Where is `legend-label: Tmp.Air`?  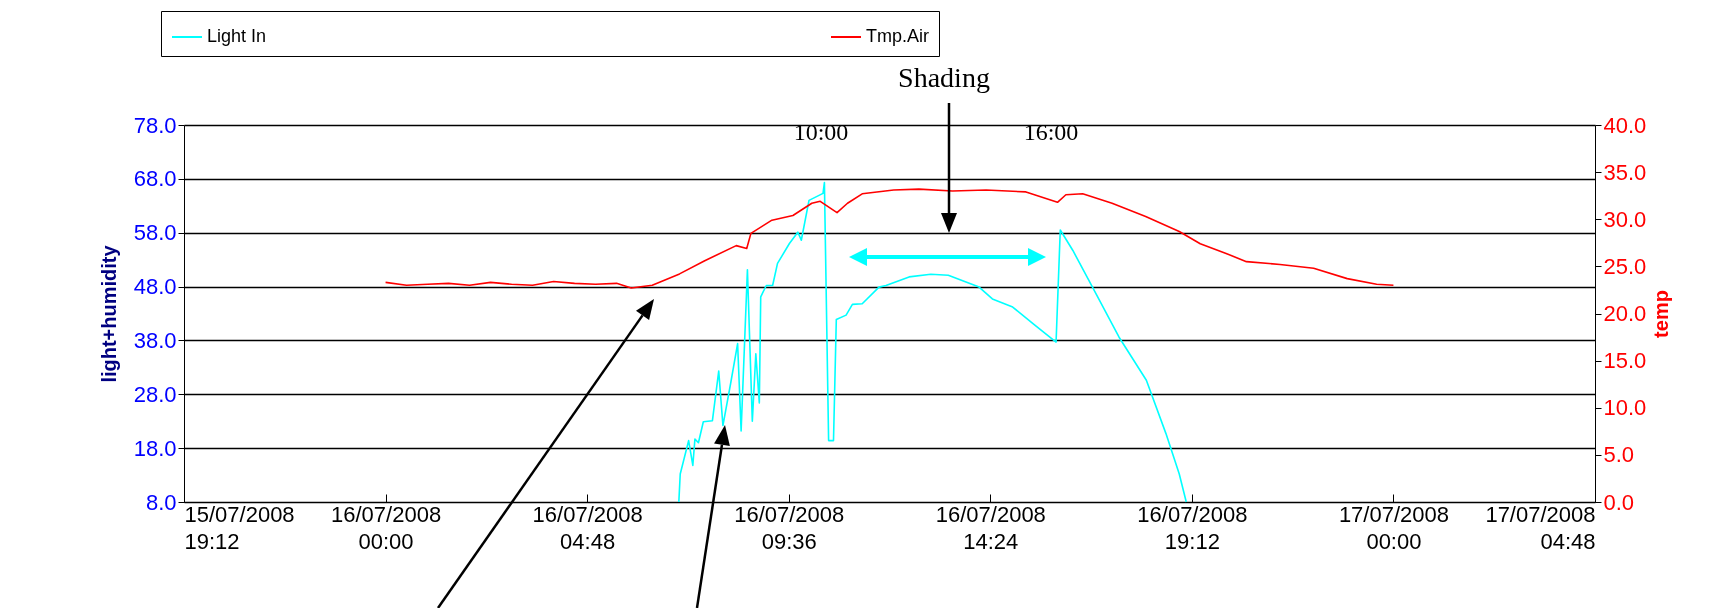
legend-label: Tmp.Air is located at coordinates (898, 36).